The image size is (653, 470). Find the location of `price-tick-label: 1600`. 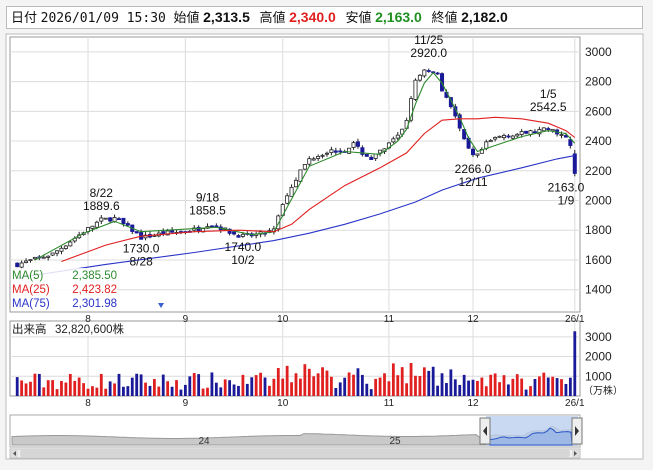

price-tick-label: 1600 is located at coordinates (598, 260).